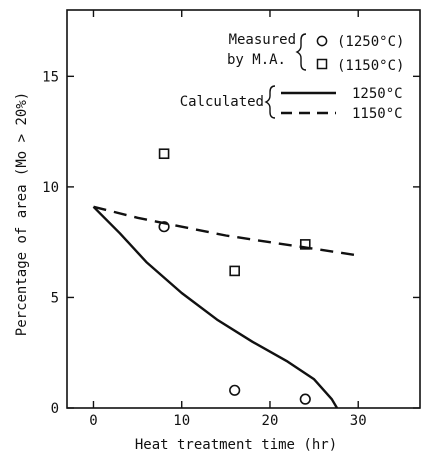  I want to click on y-tick-label: 15, so click(50, 77).